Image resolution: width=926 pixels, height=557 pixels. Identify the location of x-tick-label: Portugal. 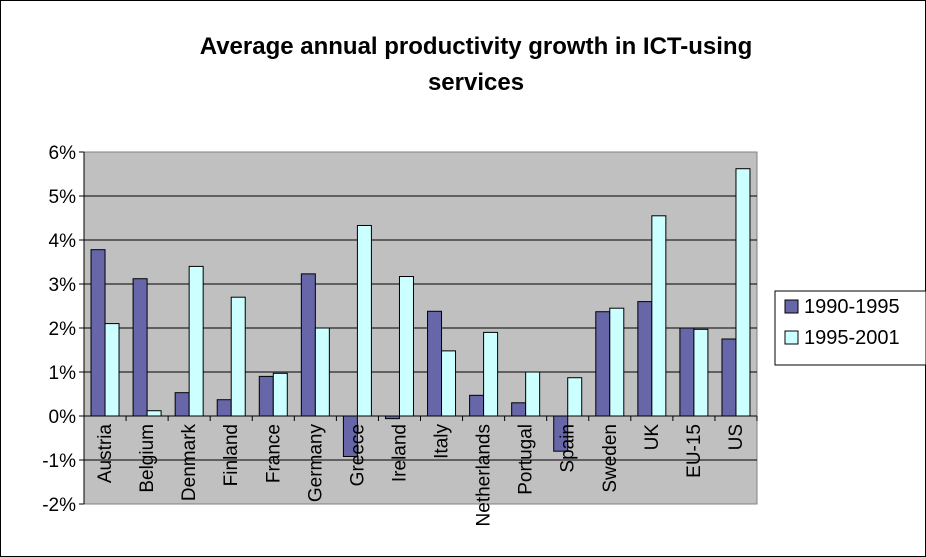
(526, 459).